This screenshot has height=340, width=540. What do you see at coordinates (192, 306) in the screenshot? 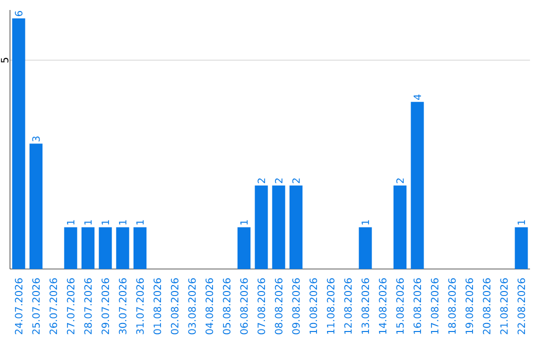
I see `x-tick-label: 03.08.2026` at bounding box center [192, 306].